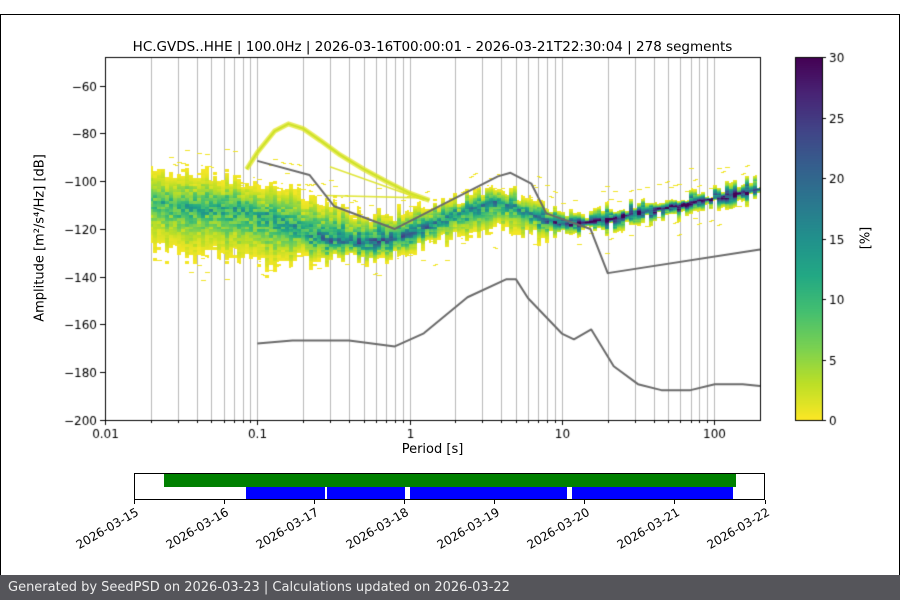 Image resolution: width=900 pixels, height=600 pixels. What do you see at coordinates (40, 238) in the screenshot?
I see `y-axis-label: Amplitude [m²/s⁴/Hz] [dB]` at bounding box center [40, 238].